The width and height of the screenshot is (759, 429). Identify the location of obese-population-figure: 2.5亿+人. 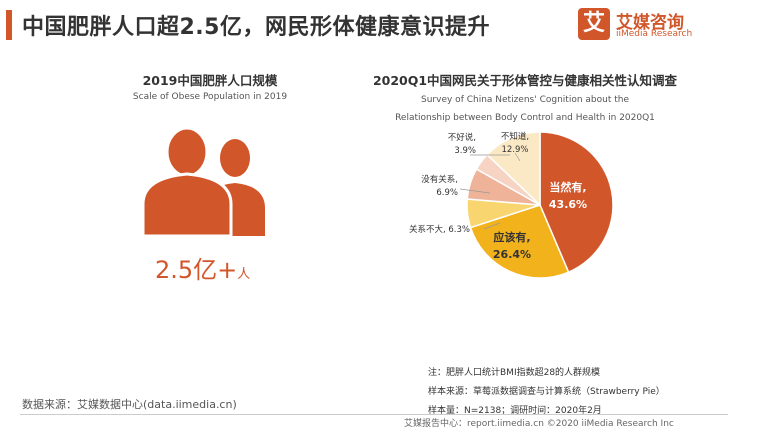
(202, 267).